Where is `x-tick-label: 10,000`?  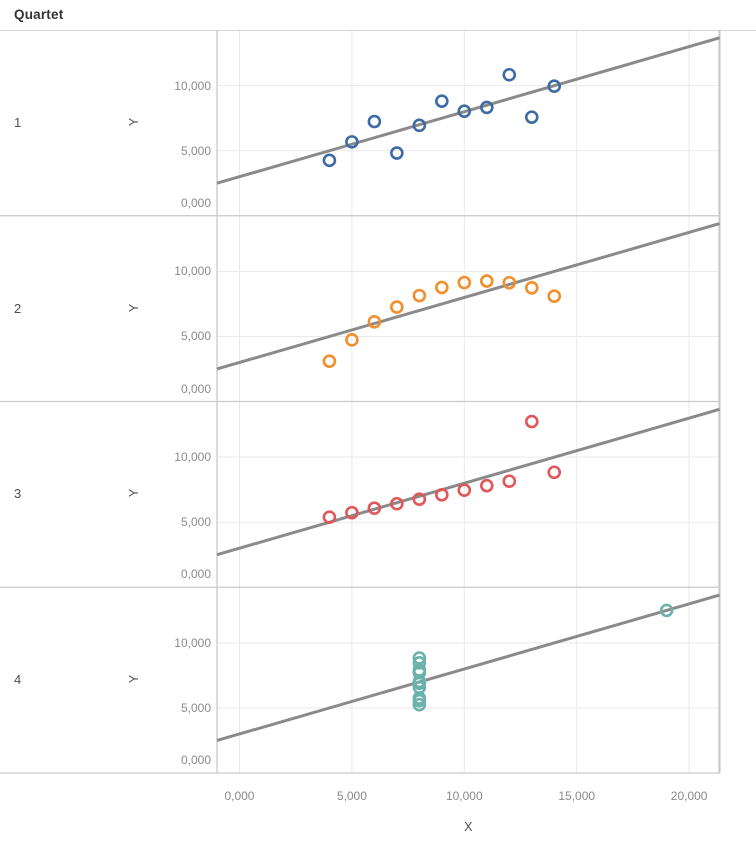 x-tick-label: 10,000 is located at coordinates (464, 796).